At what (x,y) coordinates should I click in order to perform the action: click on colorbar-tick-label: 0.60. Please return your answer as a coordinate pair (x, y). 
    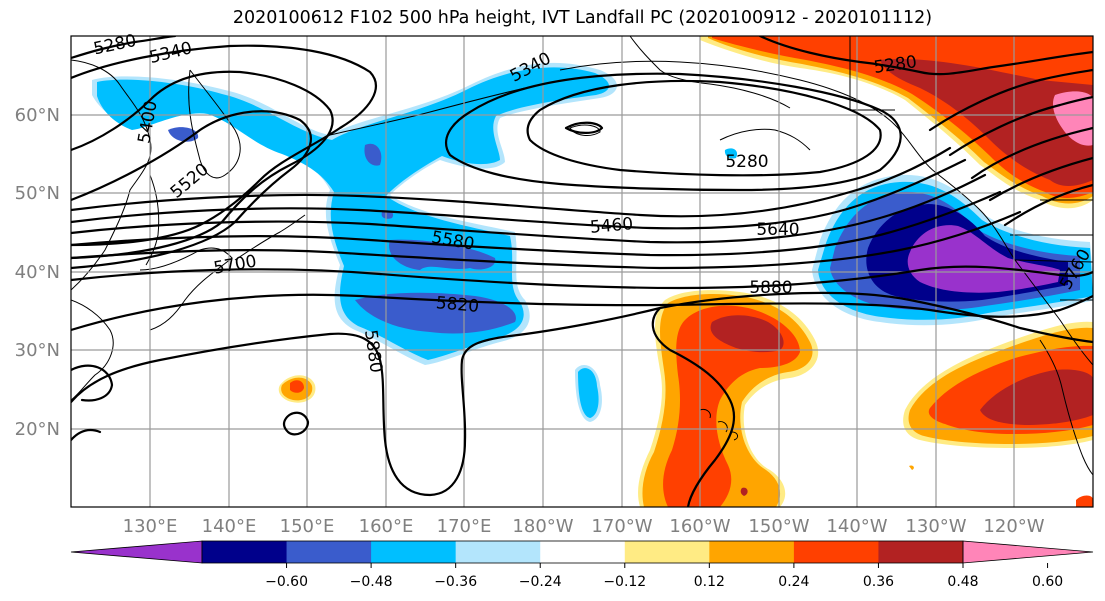
    Looking at the image, I should click on (1047, 582).